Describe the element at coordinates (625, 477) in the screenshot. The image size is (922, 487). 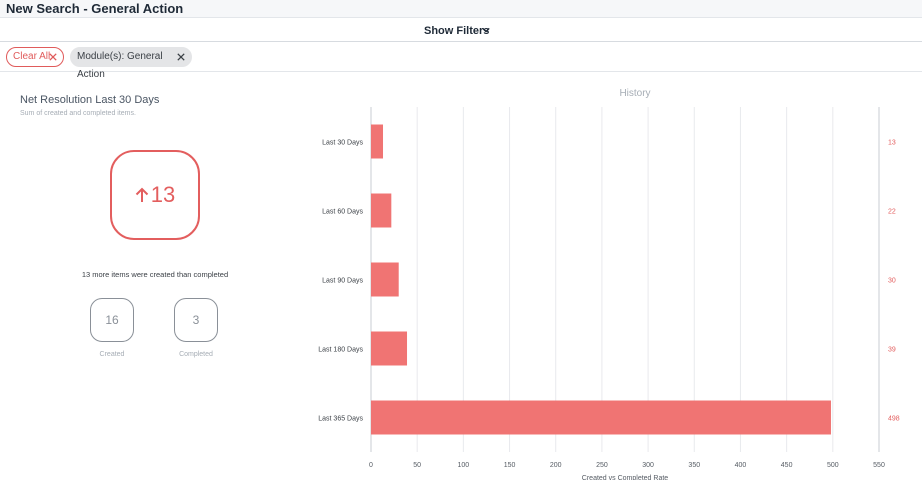
I see `x-axis-label: Created vs Completed Rate` at that location.